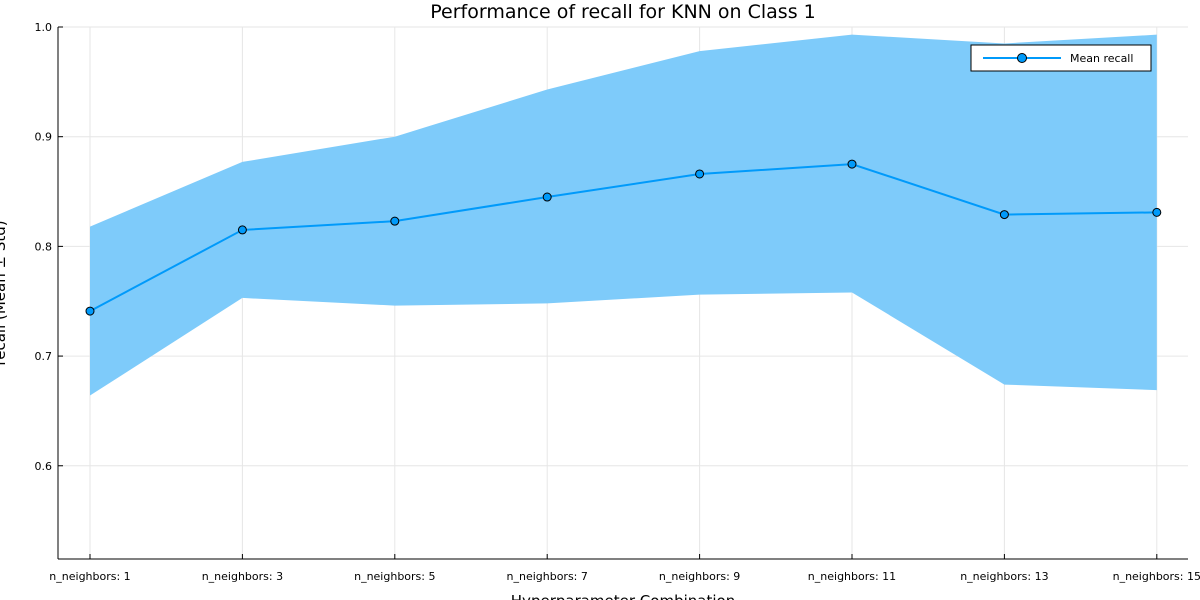  Describe the element at coordinates (44, 246) in the screenshot. I see `y-tick-label: 0.8` at that location.